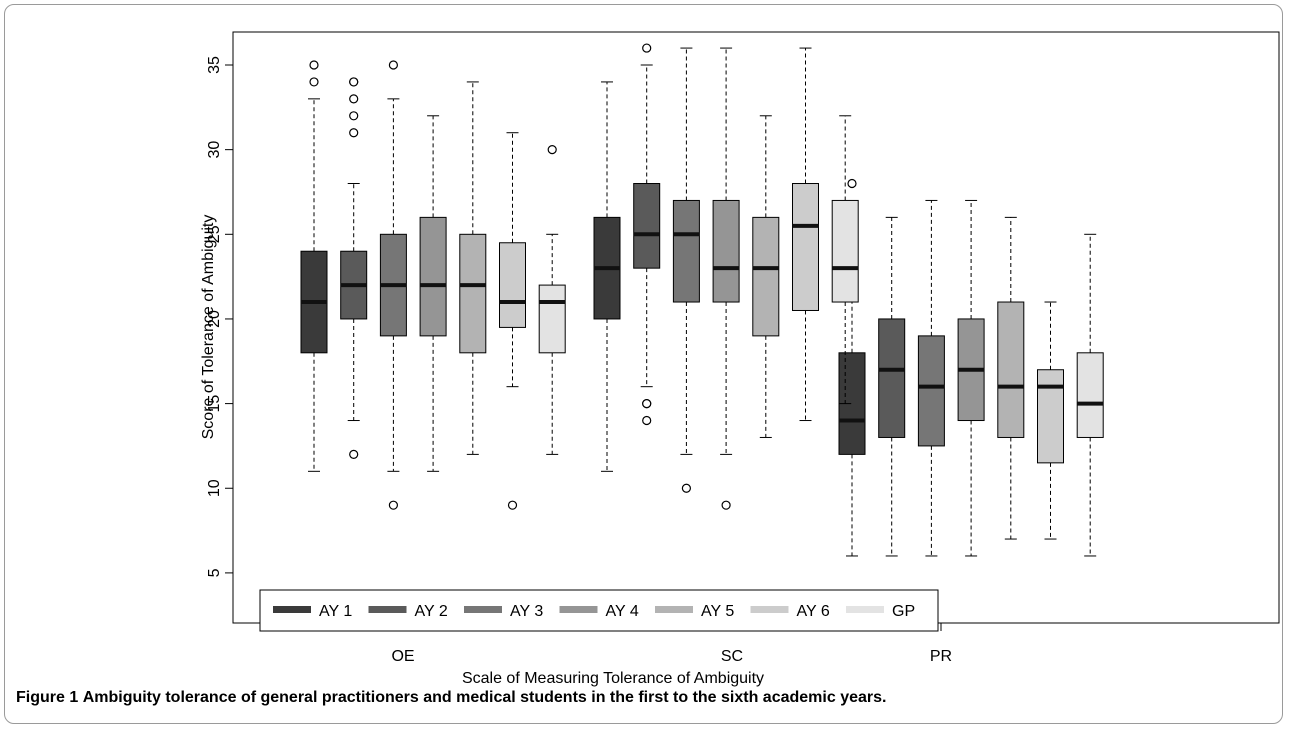 Image resolution: width=1290 pixels, height=731 pixels. What do you see at coordinates (402, 656) in the screenshot?
I see `x-tick-label: OE` at bounding box center [402, 656].